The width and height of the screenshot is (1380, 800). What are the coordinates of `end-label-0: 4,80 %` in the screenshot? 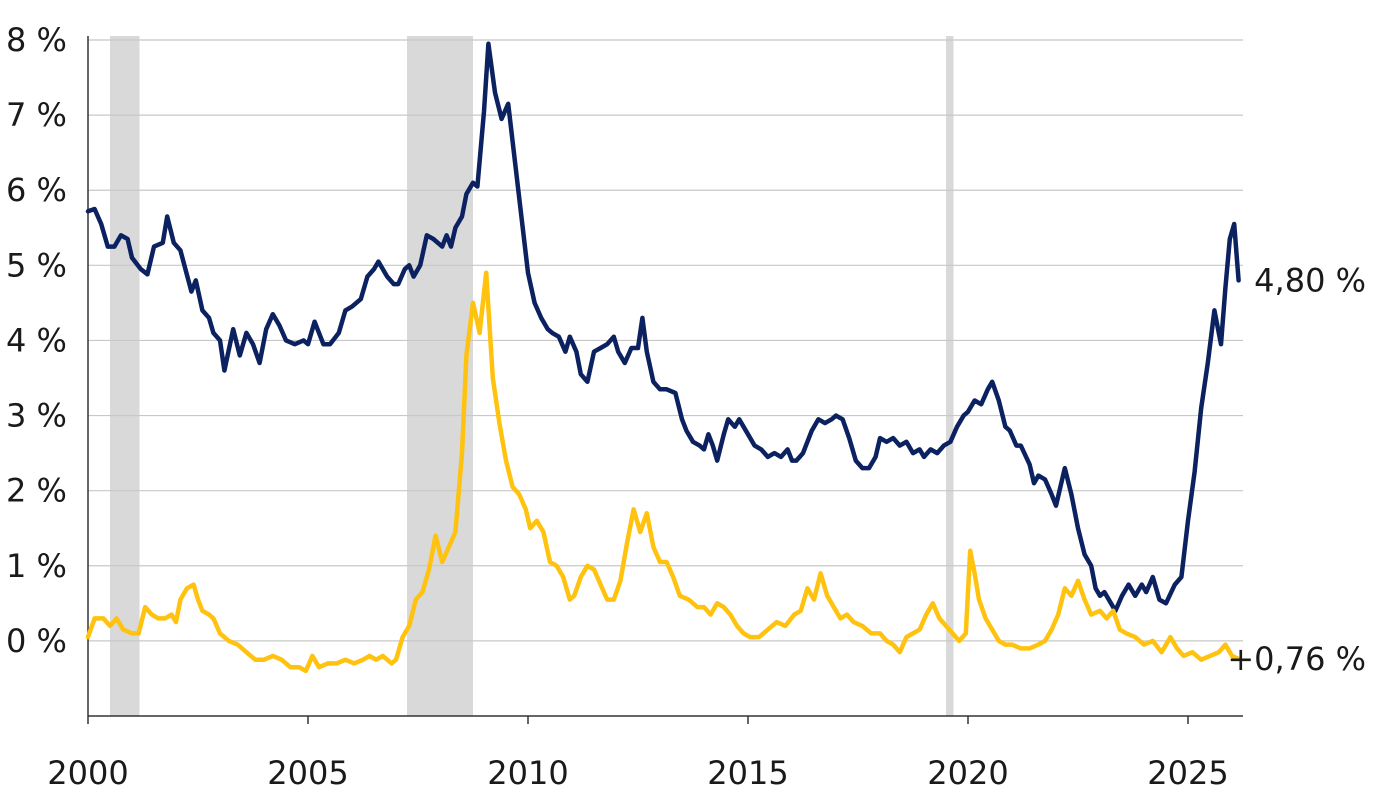 It's located at (1310, 280).